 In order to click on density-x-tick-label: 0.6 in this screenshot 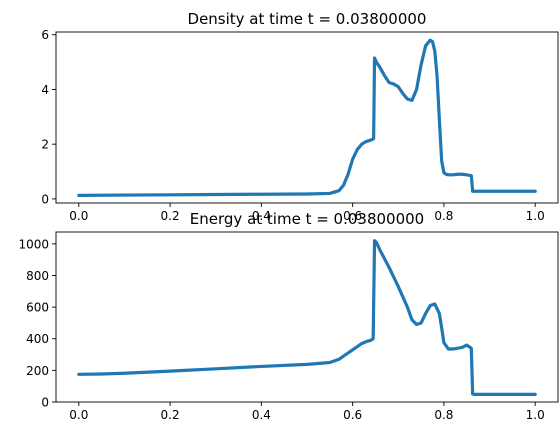, I will do `click(352, 216)`.